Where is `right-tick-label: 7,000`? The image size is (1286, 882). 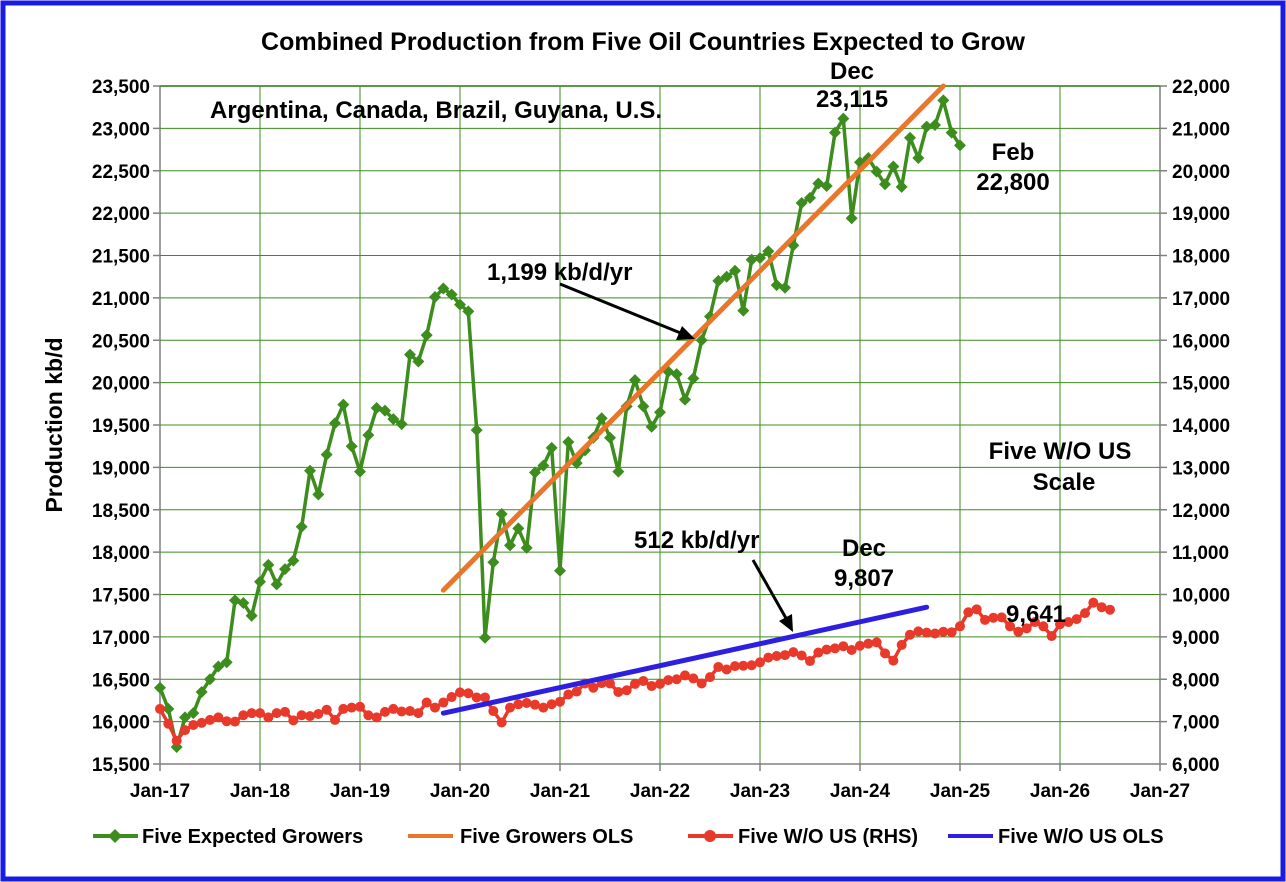
right-tick-label: 7,000 is located at coordinates (1196, 723).